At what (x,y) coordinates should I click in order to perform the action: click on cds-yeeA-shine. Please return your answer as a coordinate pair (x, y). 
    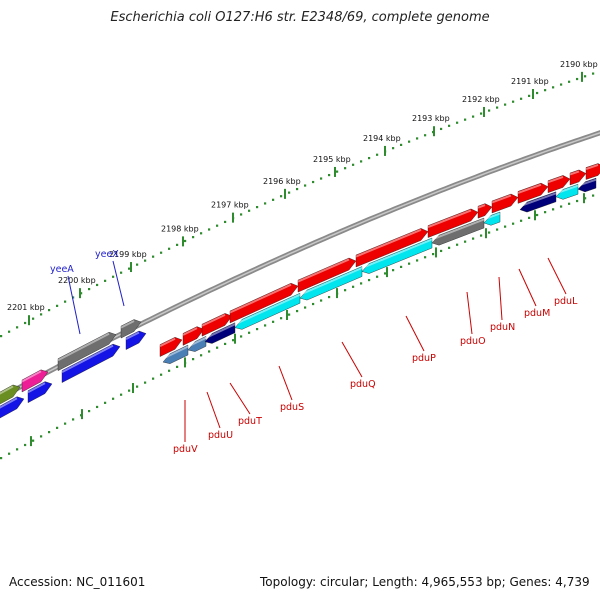
    Looking at the image, I should click on (83, 347).